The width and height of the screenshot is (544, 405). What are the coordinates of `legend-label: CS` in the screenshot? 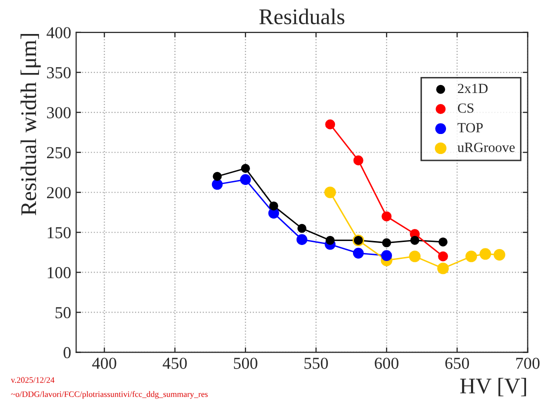 It's located at (466, 108).